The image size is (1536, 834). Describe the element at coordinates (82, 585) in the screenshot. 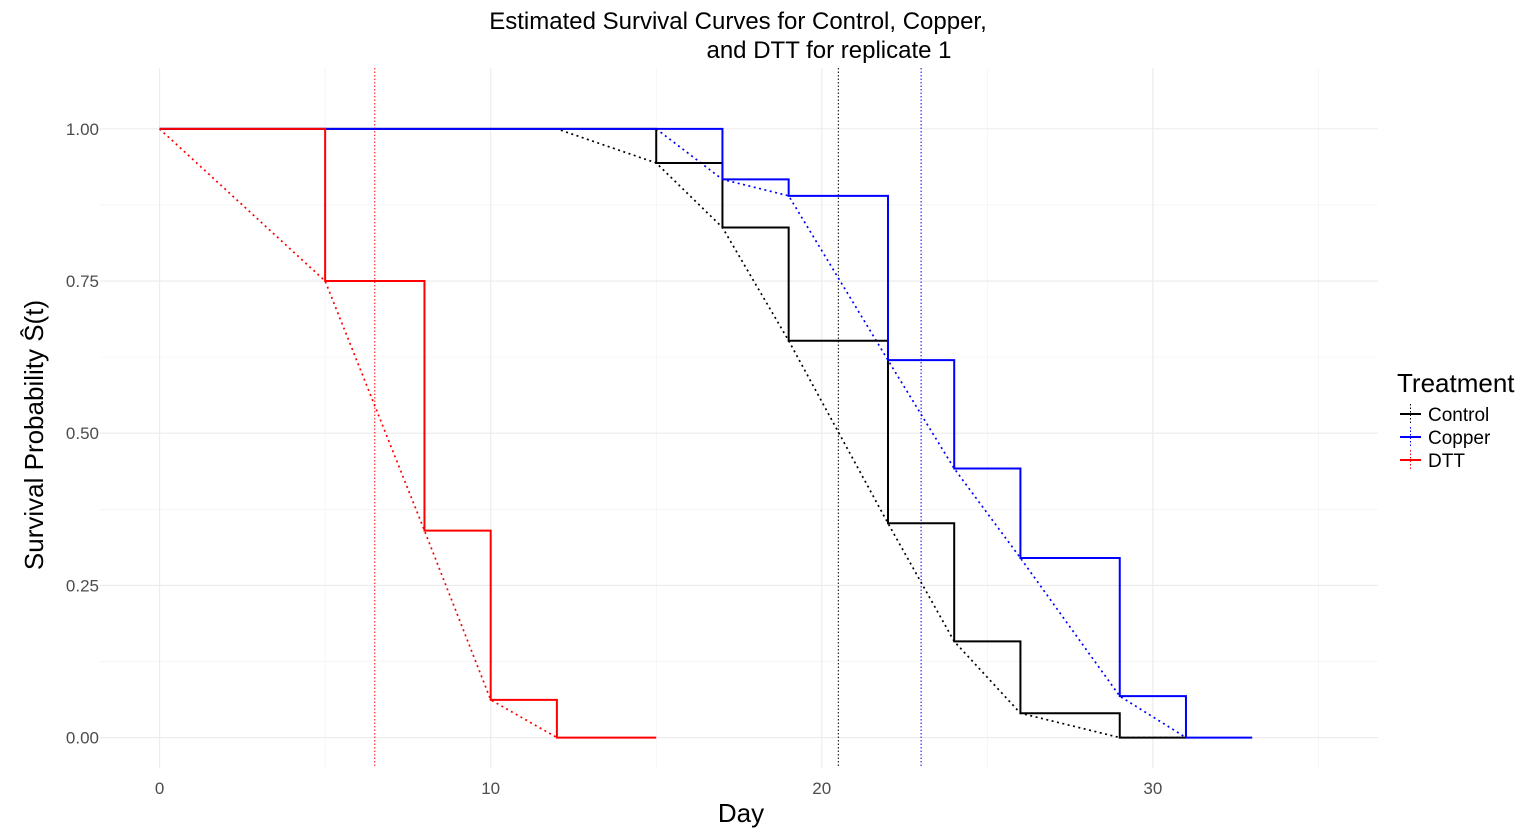

I see `y-tick-label: 0.25` at that location.